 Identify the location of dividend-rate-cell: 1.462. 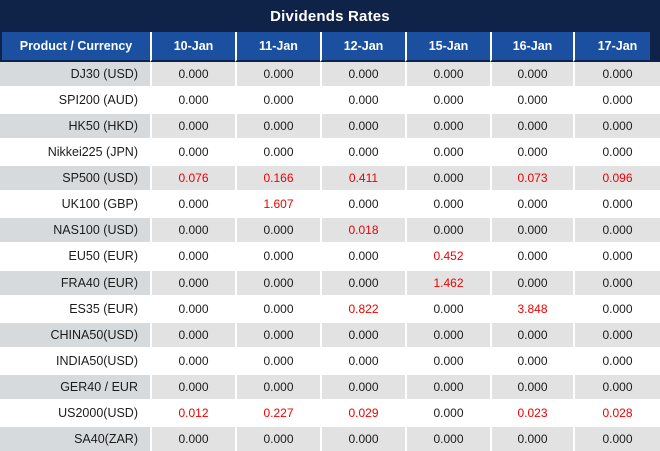
(447, 282).